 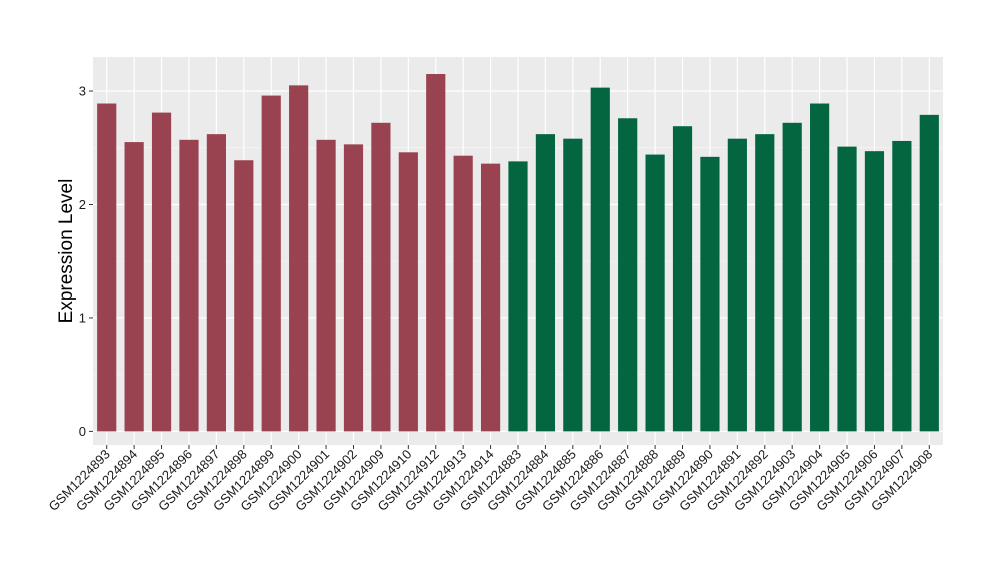 What do you see at coordinates (518, 296) in the screenshot?
I see `bar-GSM1224883` at bounding box center [518, 296].